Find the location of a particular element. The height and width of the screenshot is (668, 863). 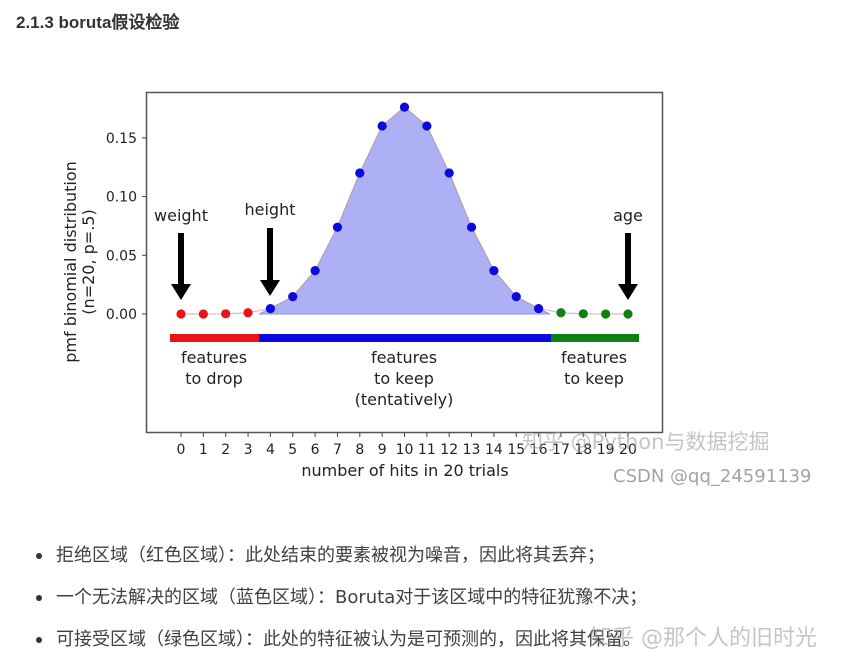

svg-text: 6 is located at coordinates (315, 450).